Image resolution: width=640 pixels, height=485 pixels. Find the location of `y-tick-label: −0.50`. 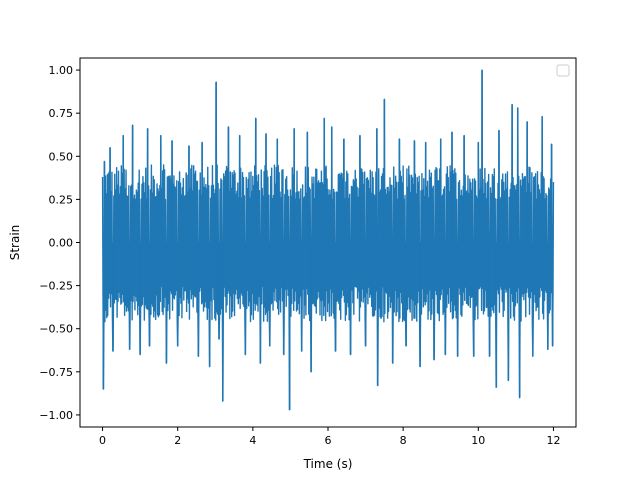

y-tick-label: −0.50 is located at coordinates (56, 329).